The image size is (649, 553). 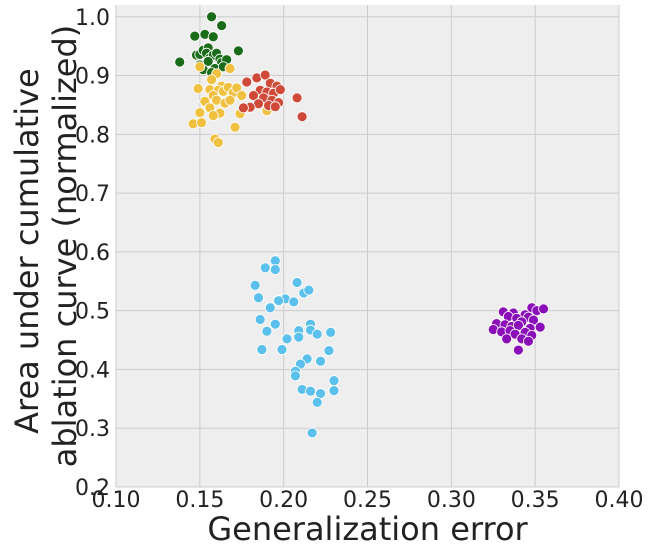 What do you see at coordinates (92, 488) in the screenshot?
I see `y-tick-label: 0.2` at bounding box center [92, 488].